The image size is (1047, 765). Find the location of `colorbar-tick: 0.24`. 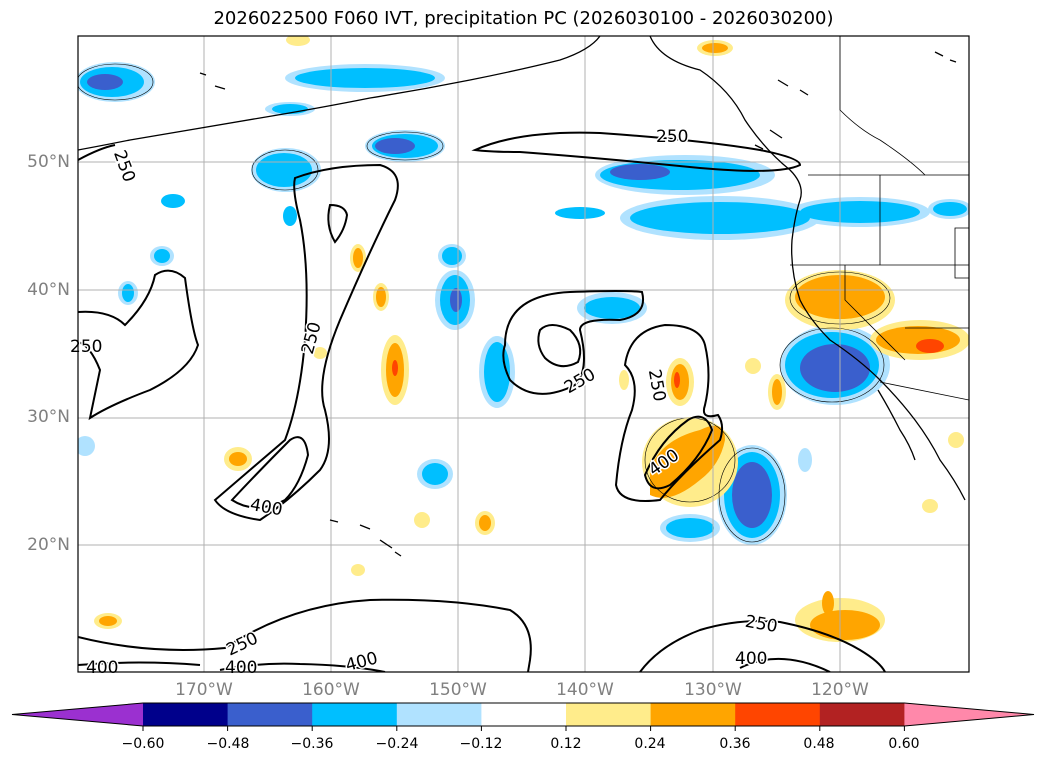

colorbar-tick: 0.24 is located at coordinates (650, 744).